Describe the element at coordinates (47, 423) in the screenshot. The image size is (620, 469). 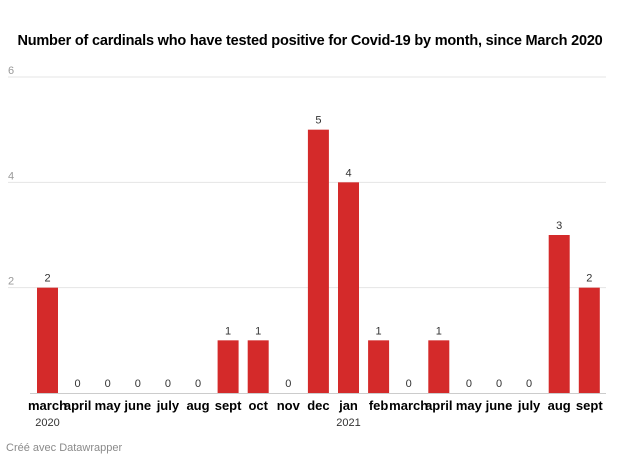
I see `year-label: 2020` at that location.